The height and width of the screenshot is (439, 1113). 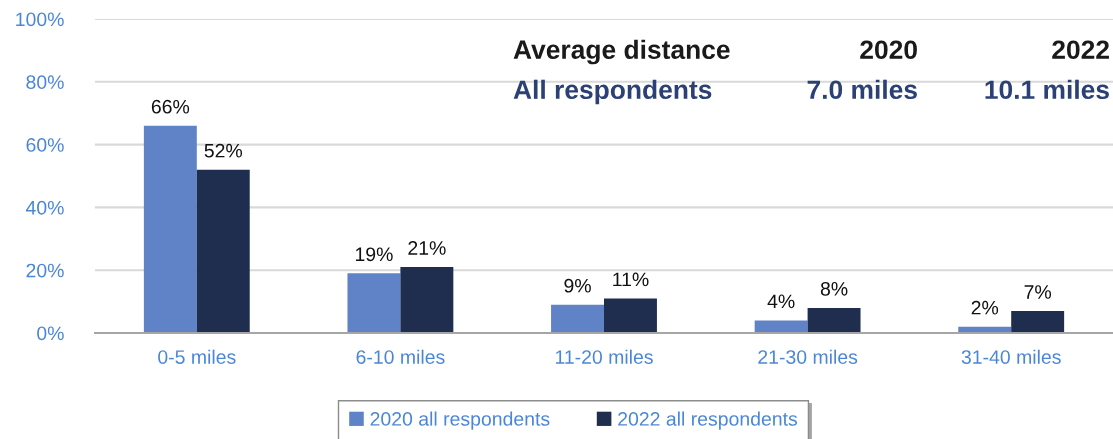 What do you see at coordinates (45, 270) in the screenshot?
I see `y-tick-label: 20%` at bounding box center [45, 270].